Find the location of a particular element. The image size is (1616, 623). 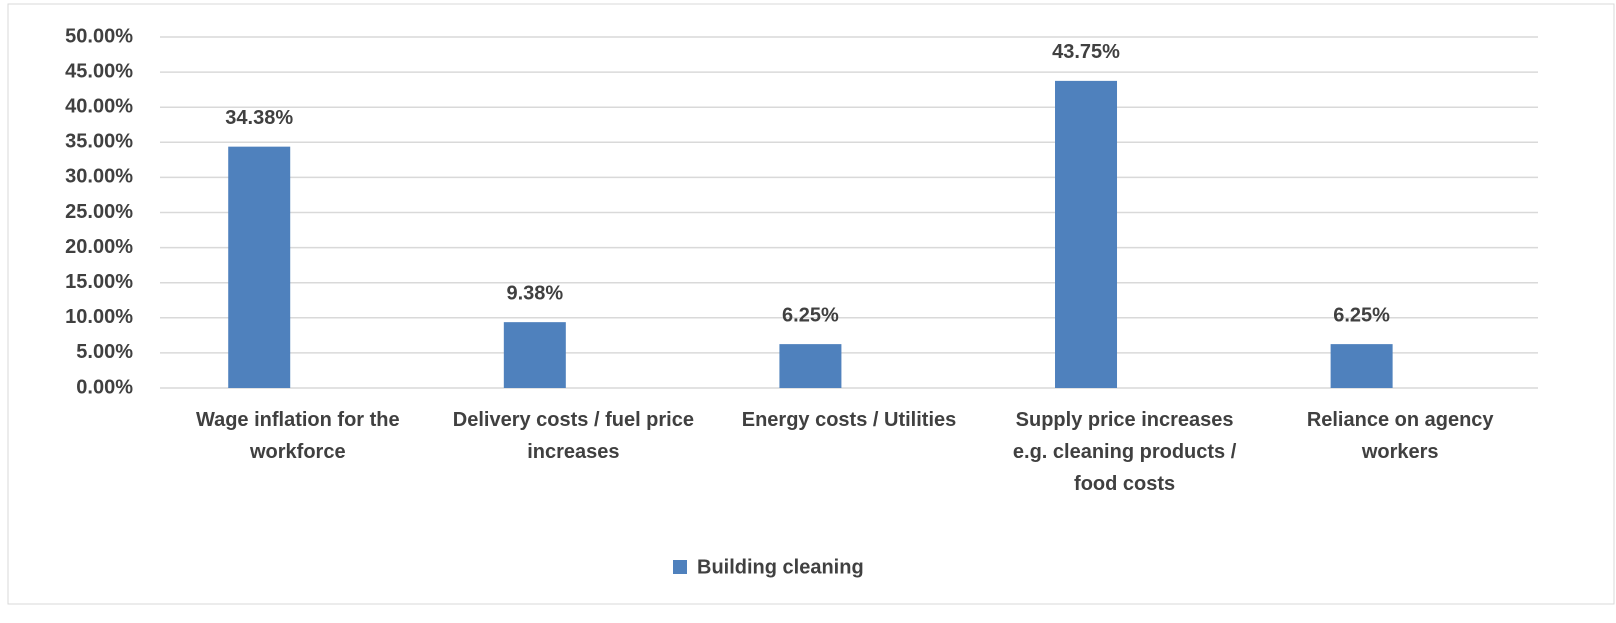

y-tick-label: 30.00% is located at coordinates (99, 177).